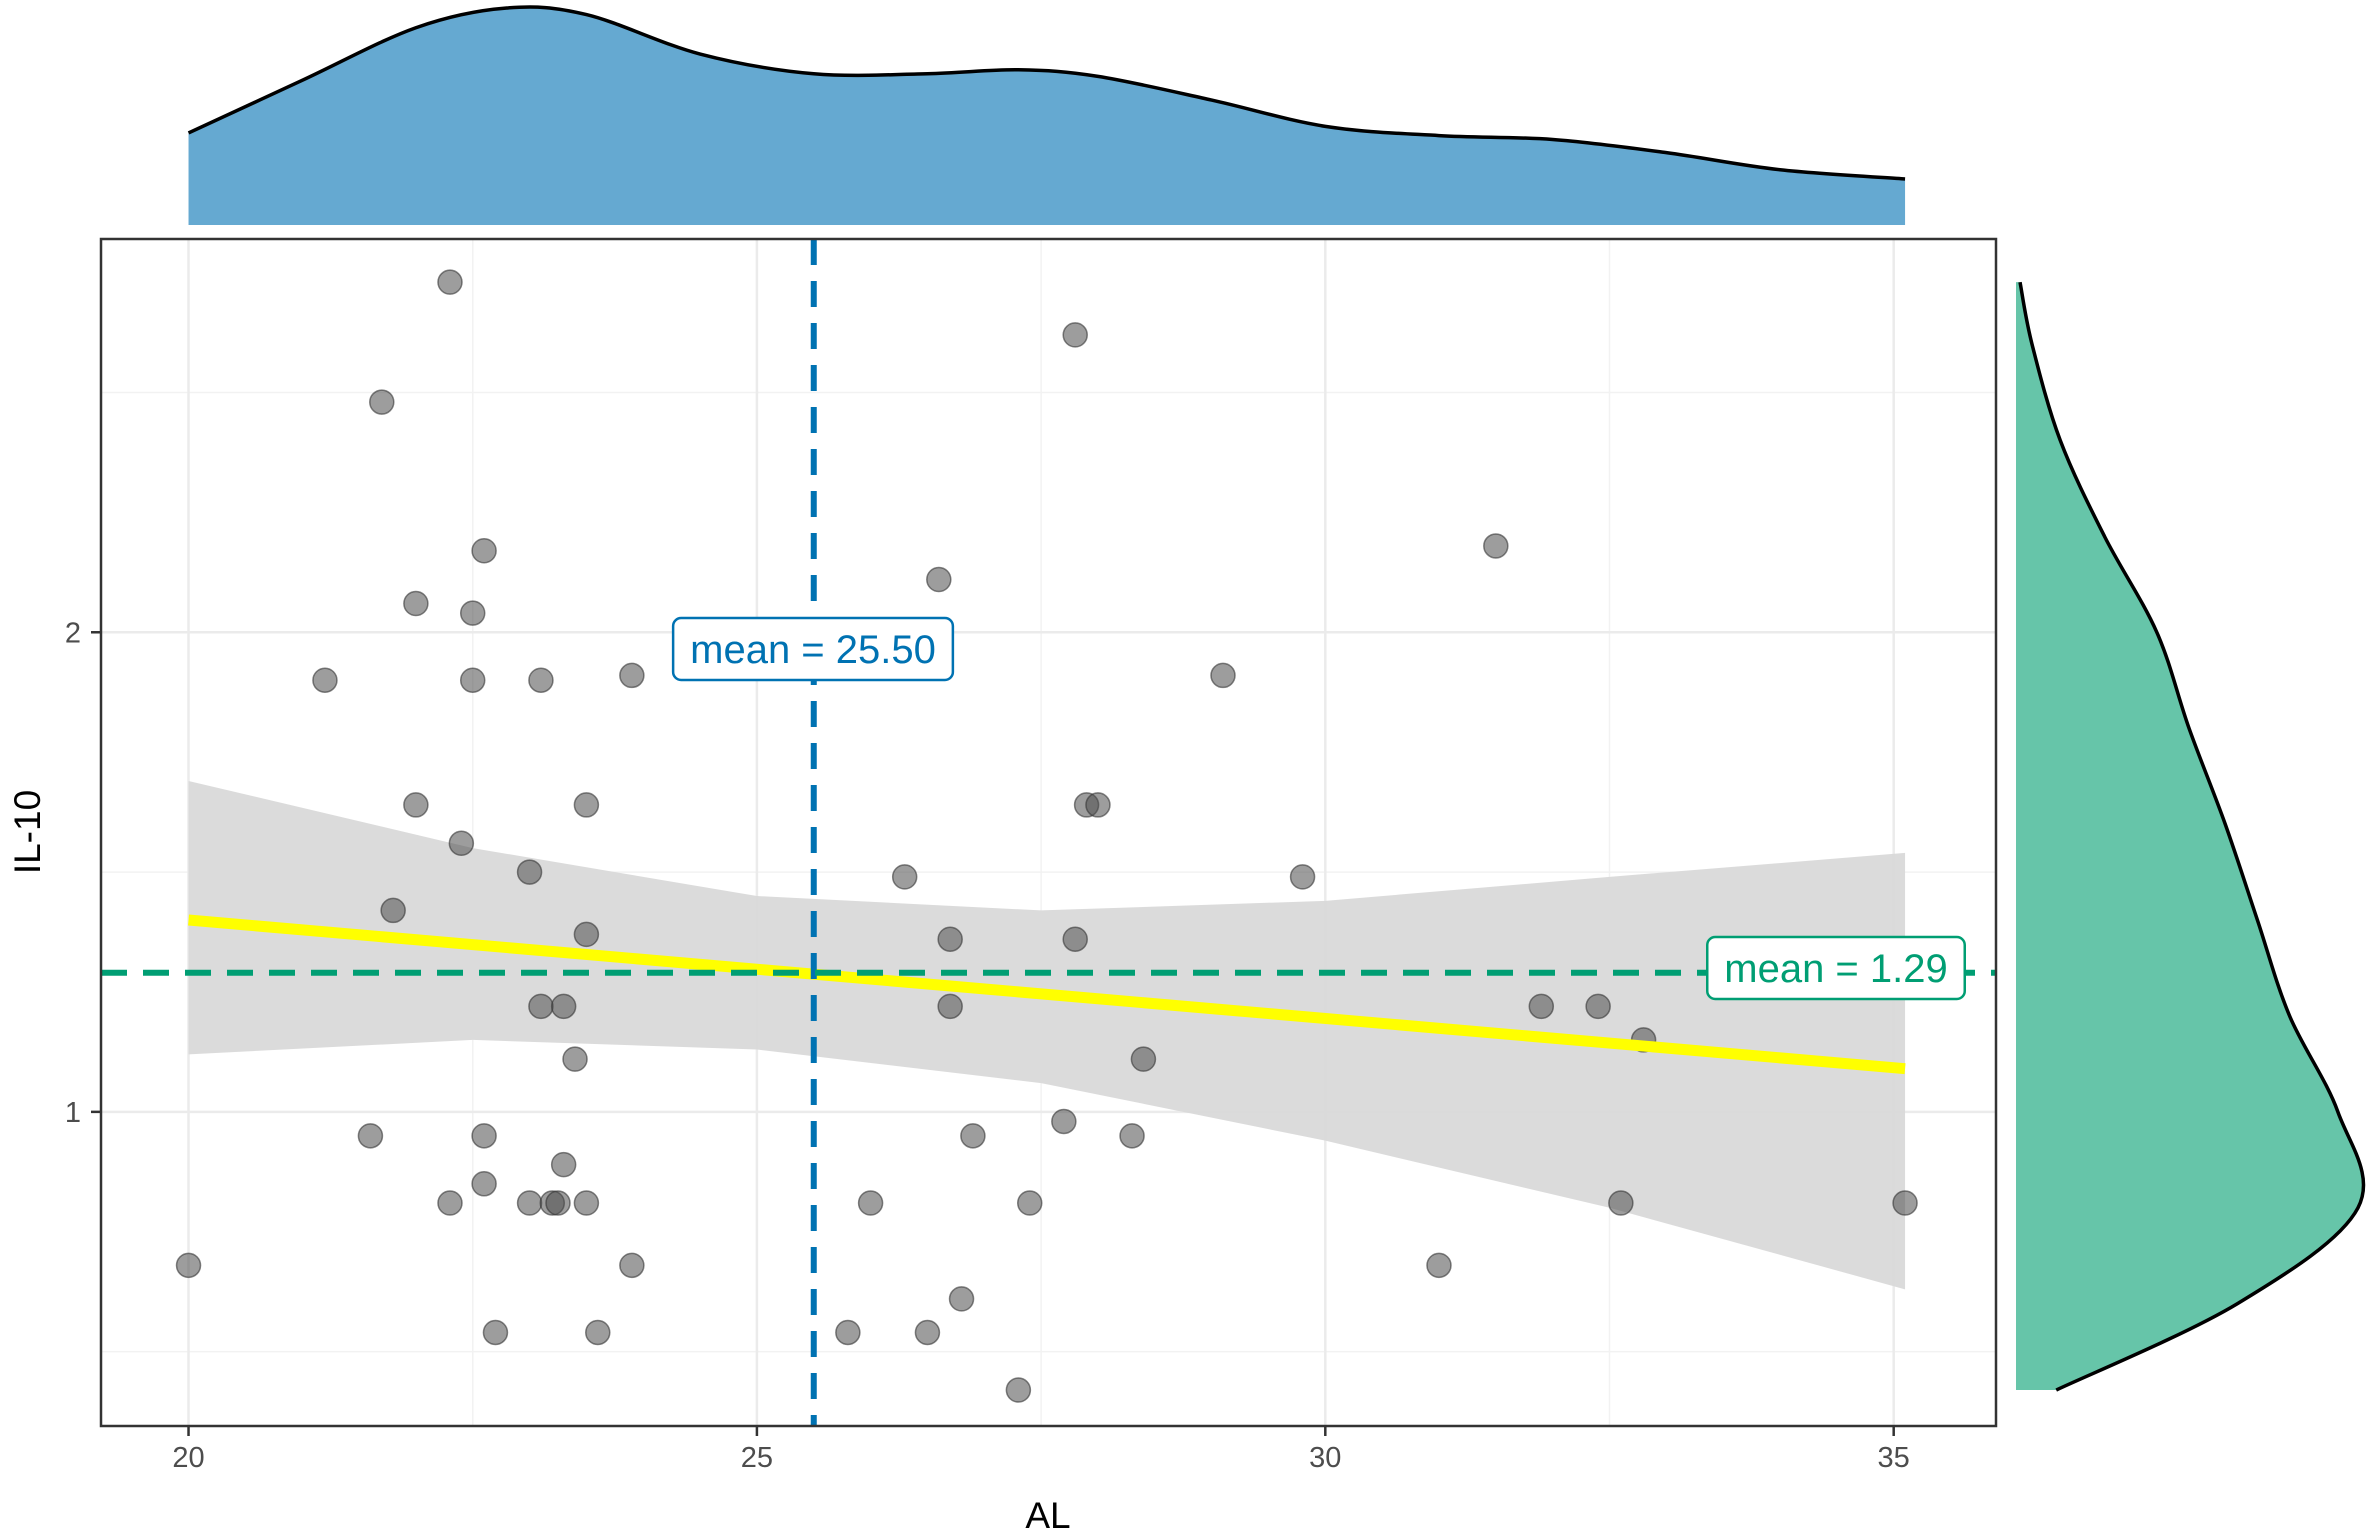 The image size is (2366, 1536). I want to click on marginal-y-area, so click(2190, 836).